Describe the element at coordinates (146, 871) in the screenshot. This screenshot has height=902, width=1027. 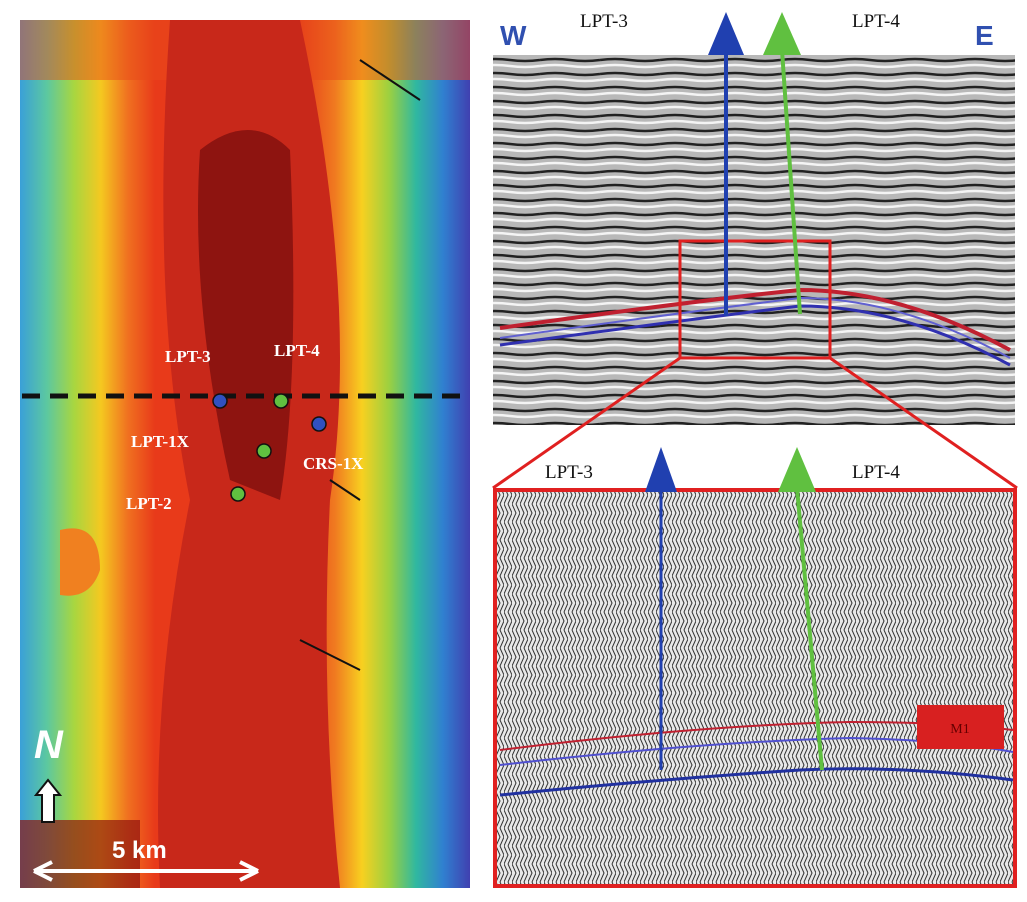
I see `scale-bar` at that location.